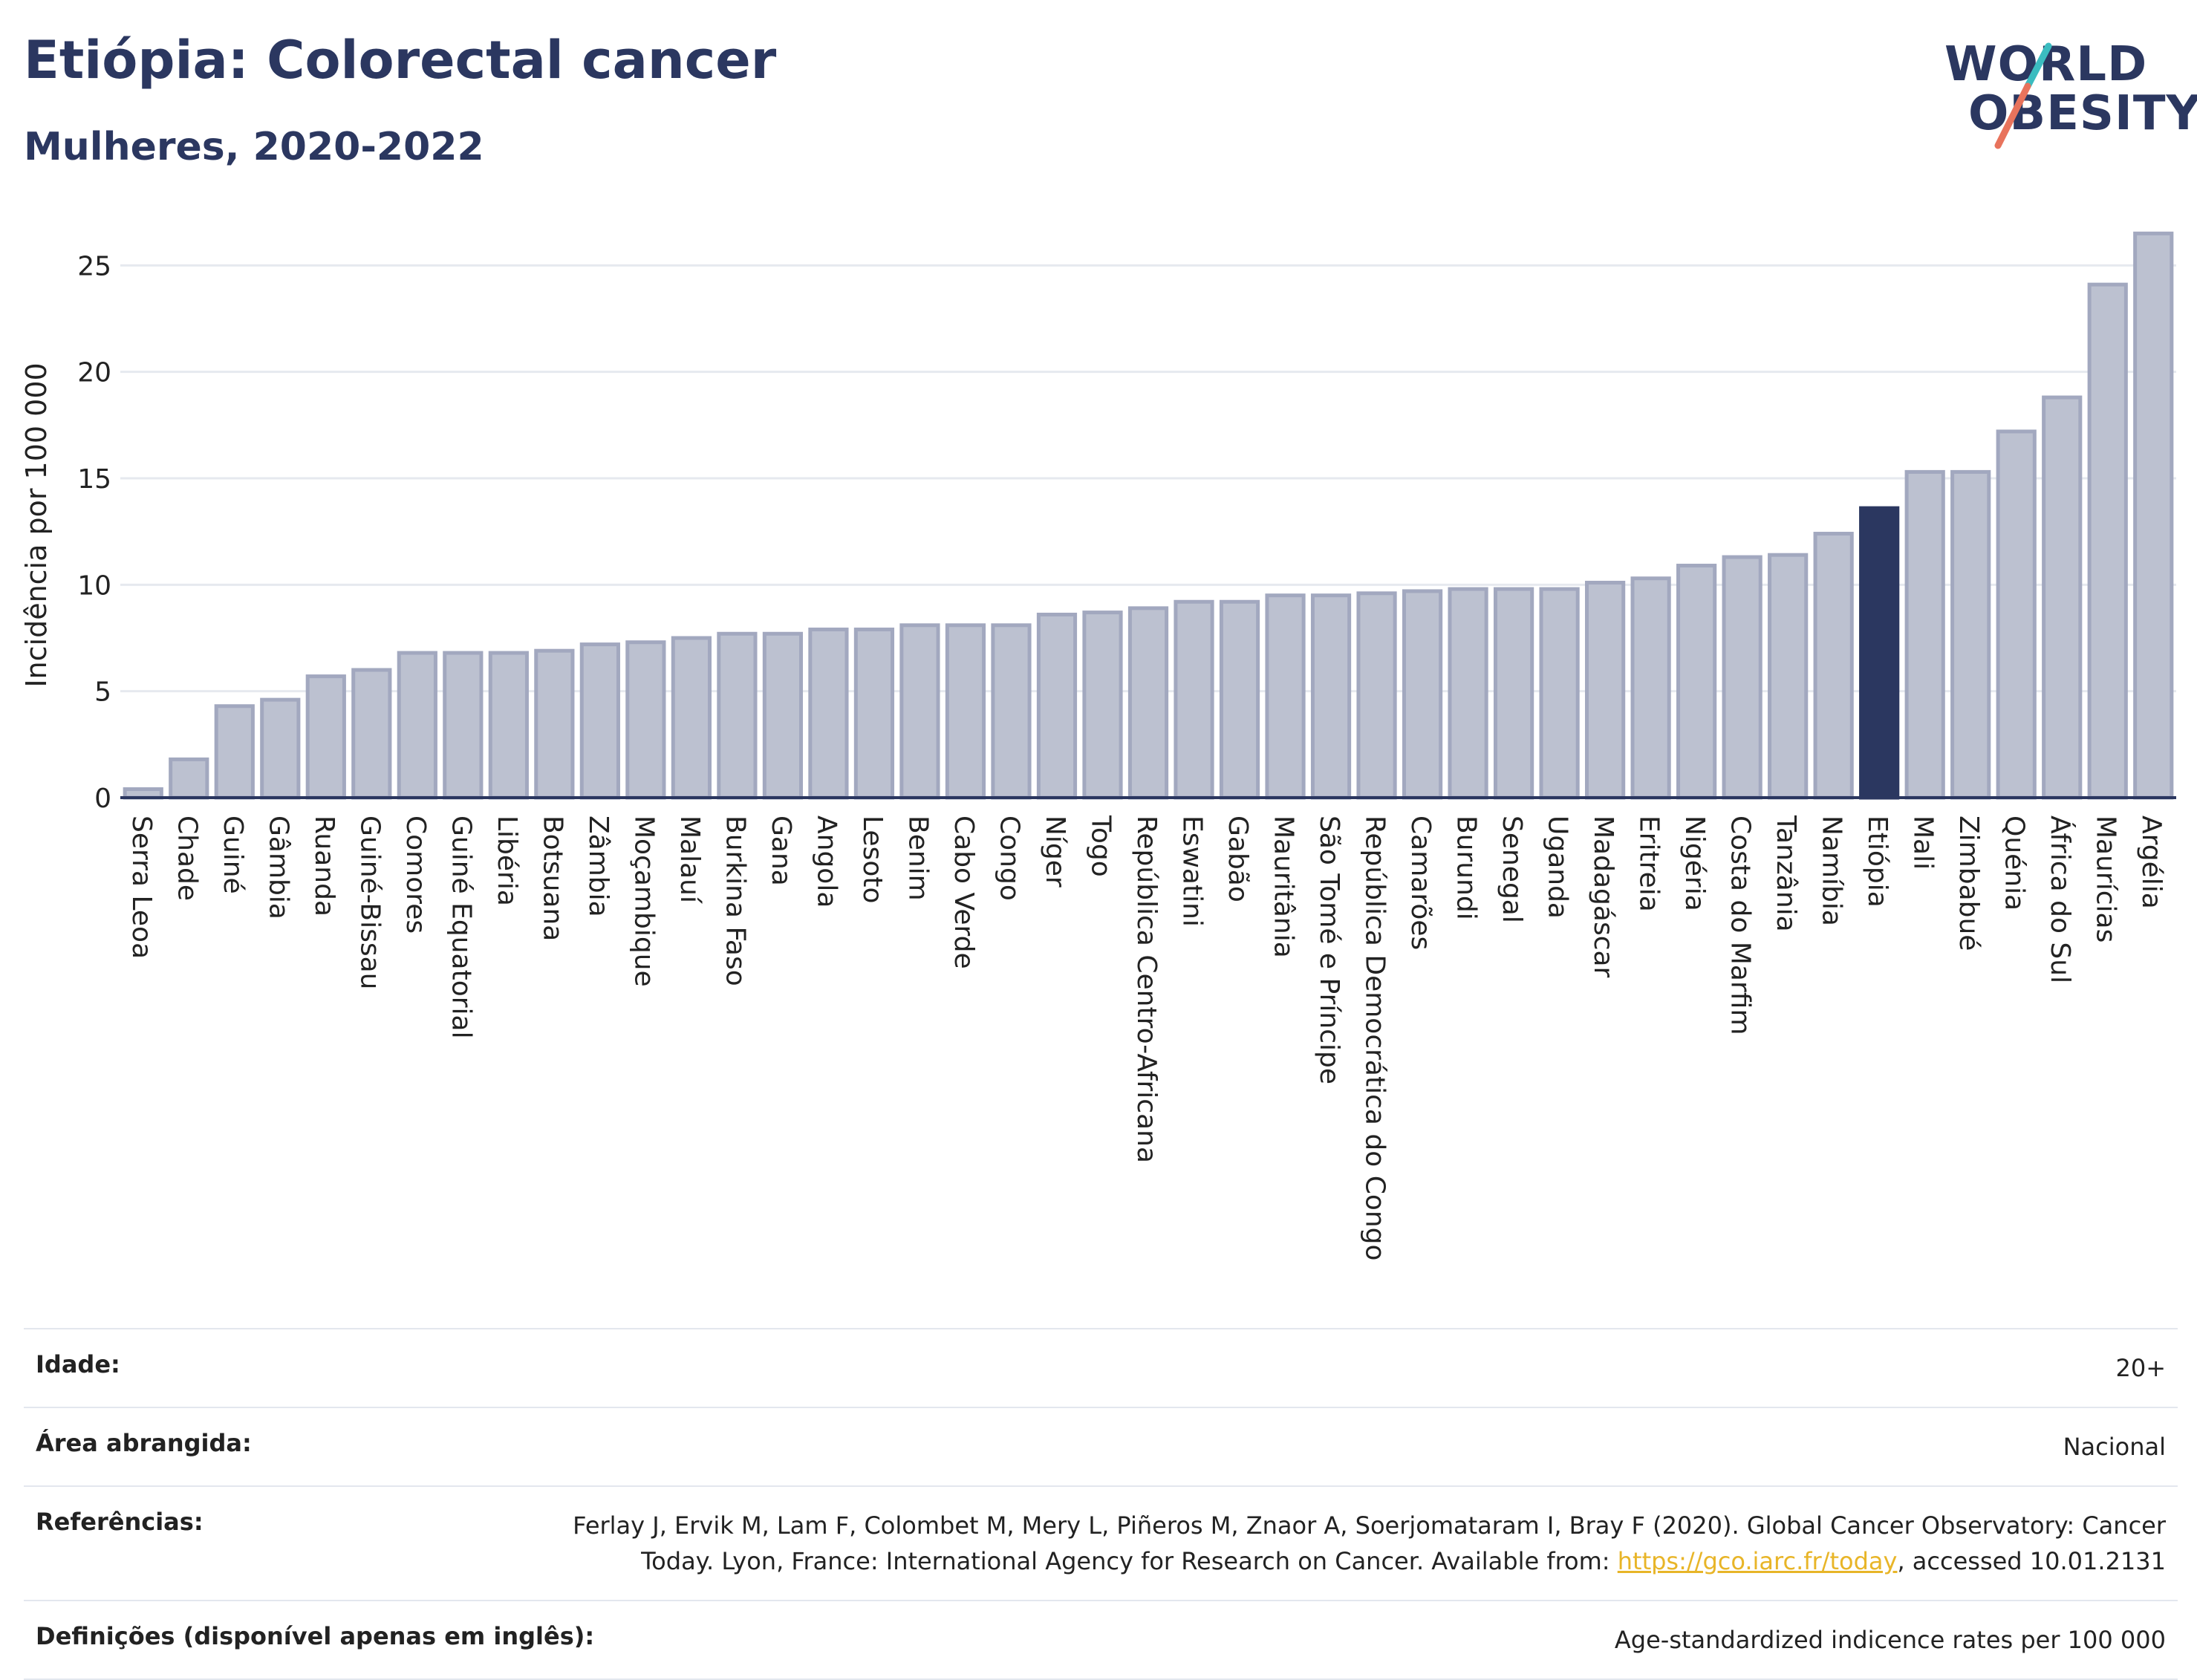 The image size is (2197, 1680). What do you see at coordinates (94, 585) in the screenshot?
I see `y-tick-label: 10` at bounding box center [94, 585].